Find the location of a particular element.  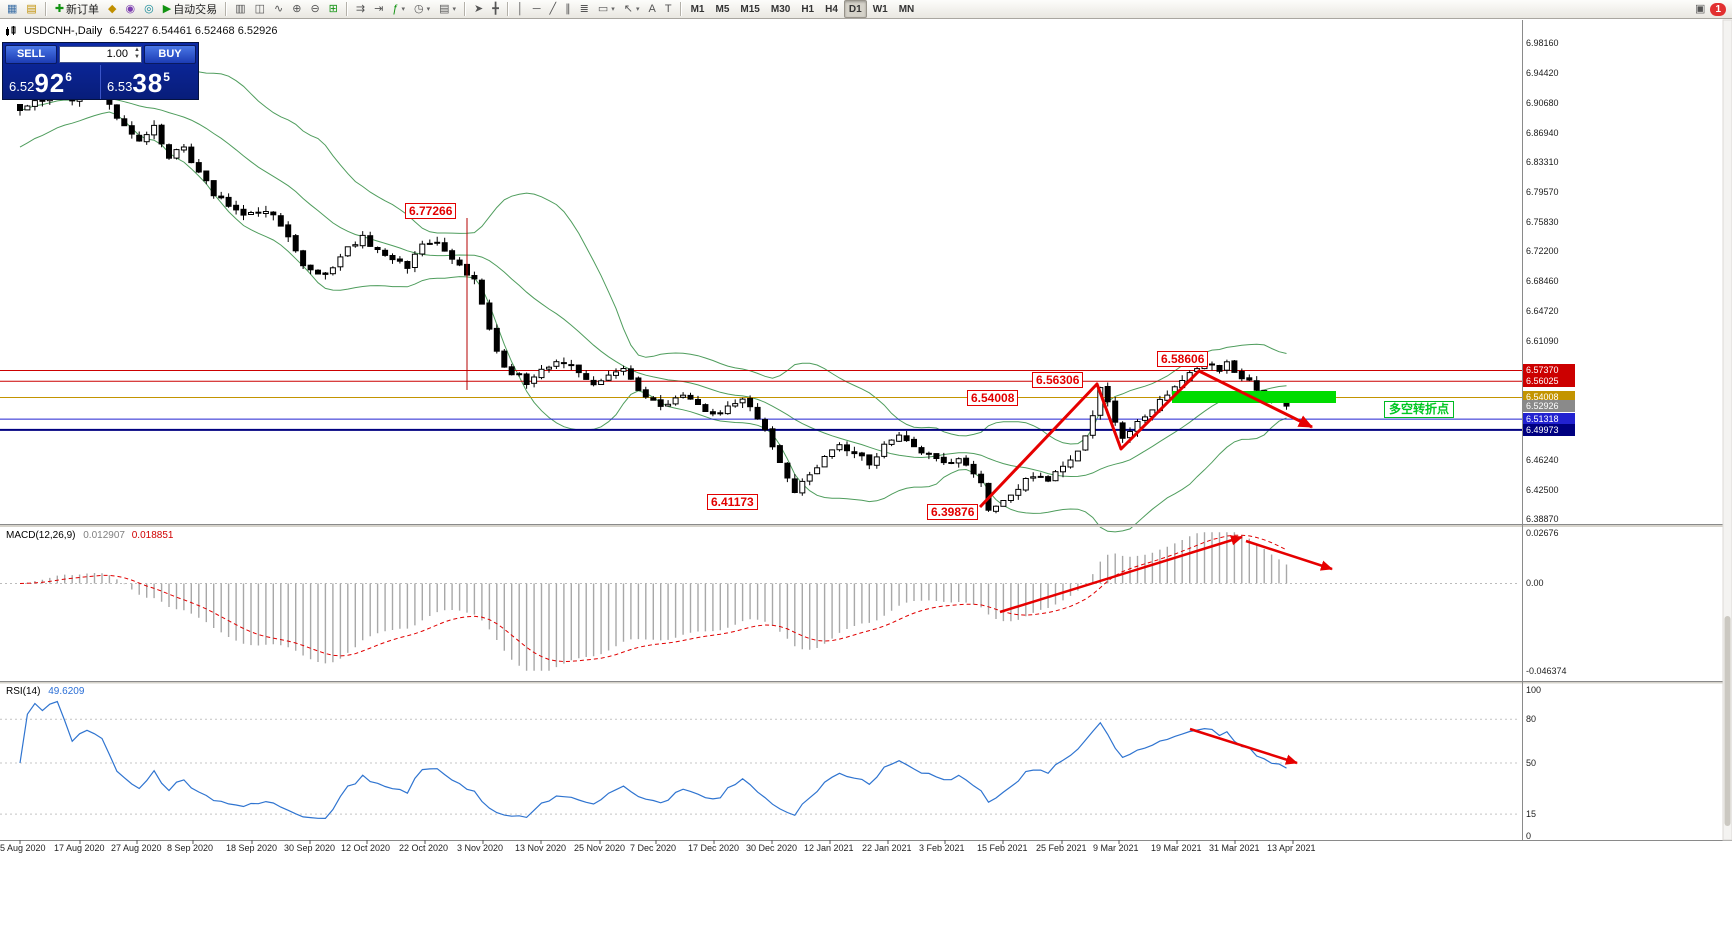

sell-price: 6.52 92 6 is located at coordinates (51, 82).